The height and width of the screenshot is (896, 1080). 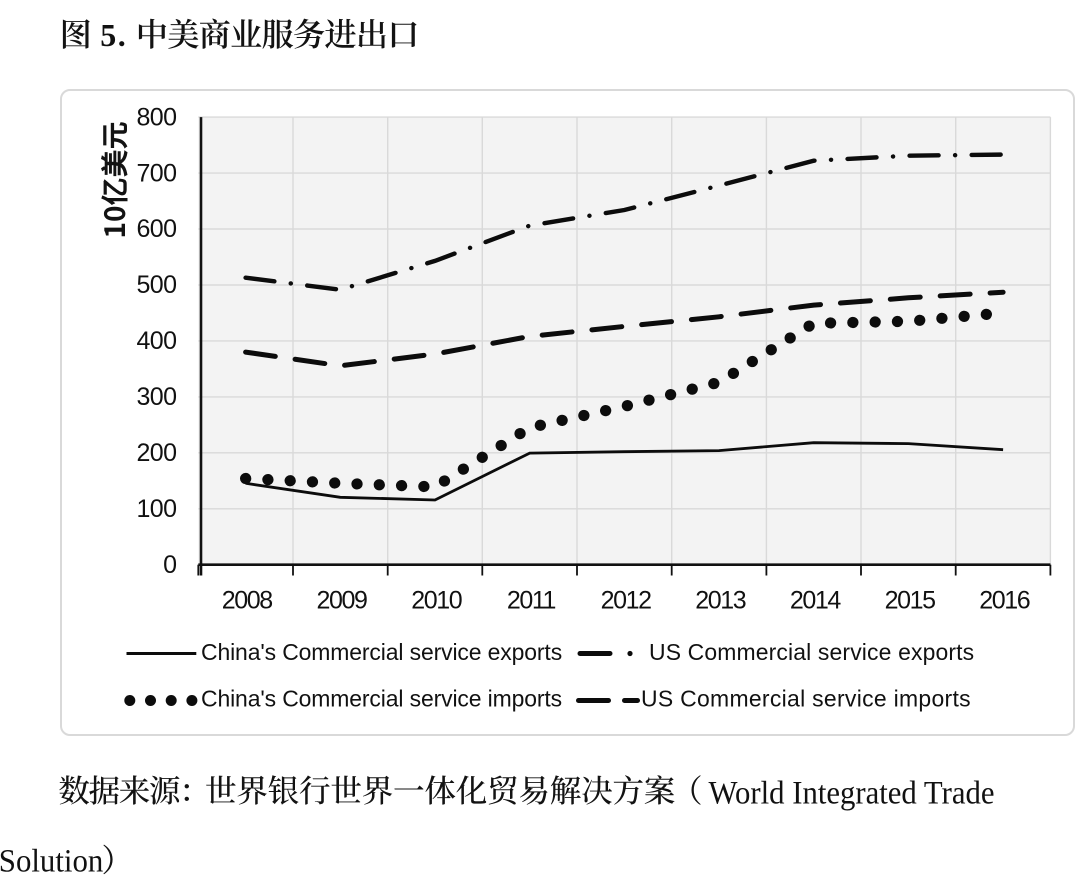 I want to click on svg-text: 400, so click(x=156, y=341).